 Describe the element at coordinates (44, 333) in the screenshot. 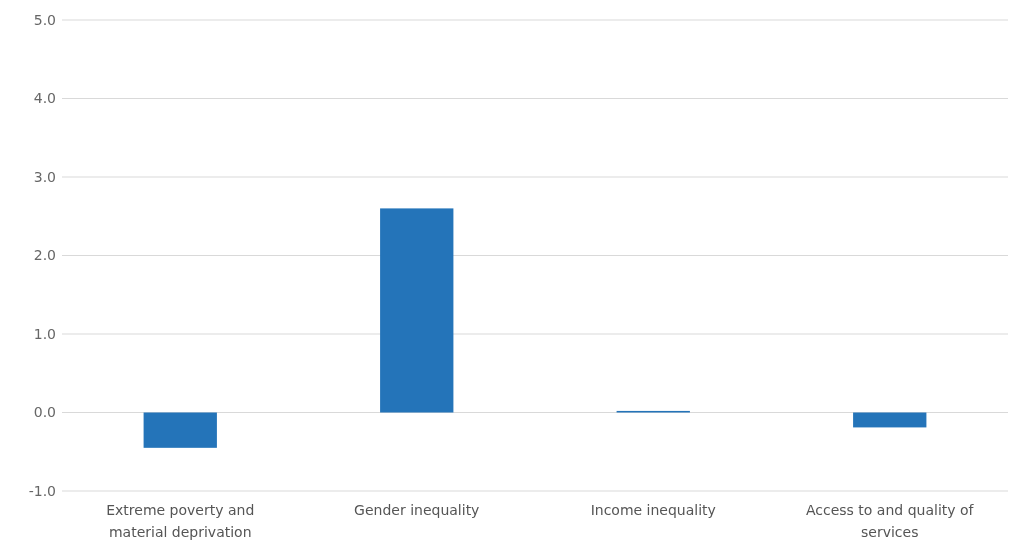

I see `y-tick-label: 1.0` at that location.